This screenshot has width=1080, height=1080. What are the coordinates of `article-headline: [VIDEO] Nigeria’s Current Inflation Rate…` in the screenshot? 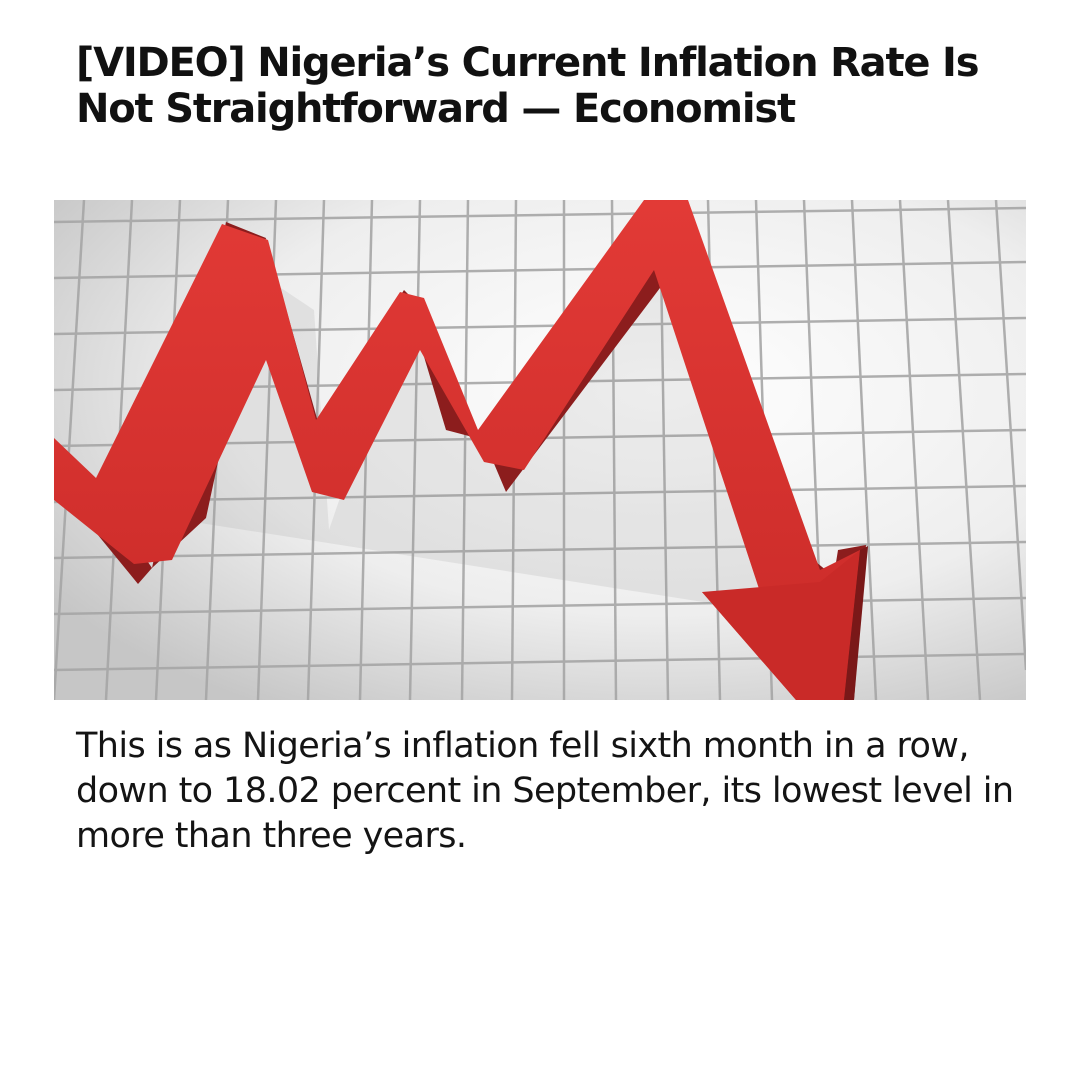 It's located at (528, 86).